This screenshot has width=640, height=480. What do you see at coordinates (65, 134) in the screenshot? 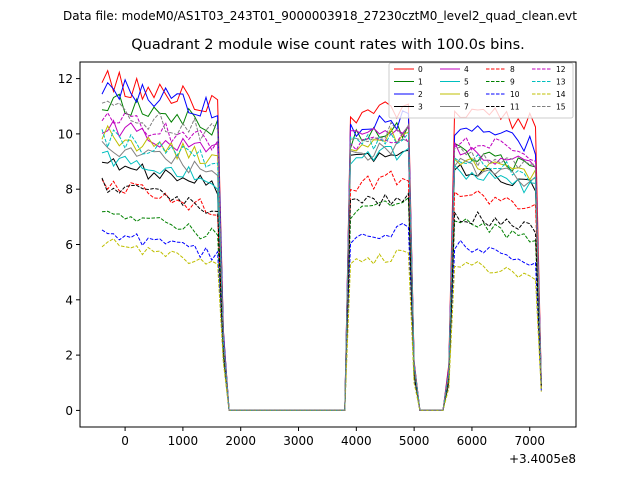
I see `y-tick-label: 10` at bounding box center [65, 134].